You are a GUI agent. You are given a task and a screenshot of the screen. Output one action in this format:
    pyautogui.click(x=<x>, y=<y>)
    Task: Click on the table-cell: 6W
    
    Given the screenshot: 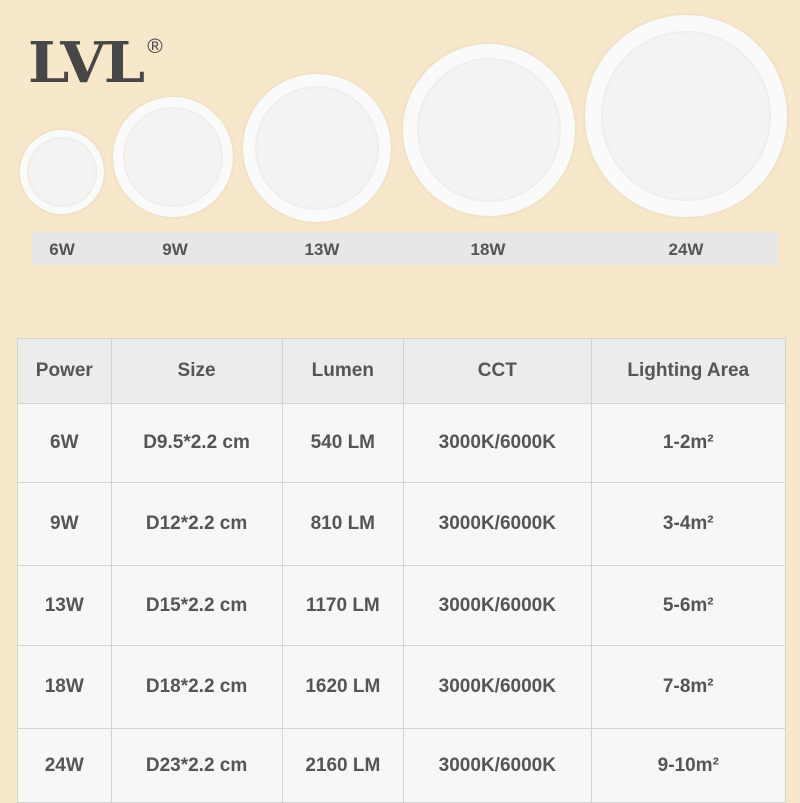 What is the action you would take?
    pyautogui.click(x=64, y=443)
    